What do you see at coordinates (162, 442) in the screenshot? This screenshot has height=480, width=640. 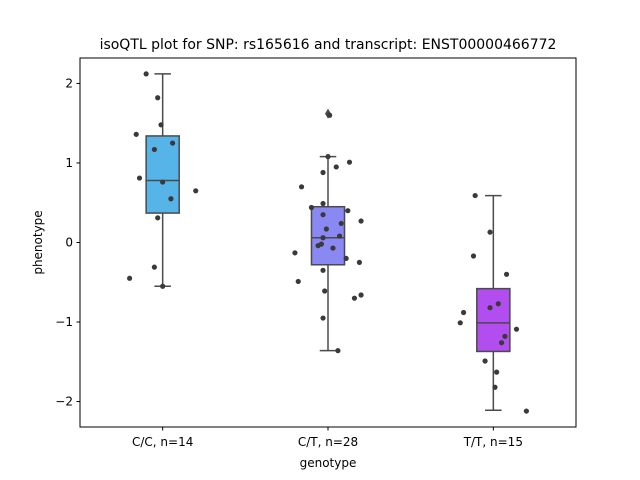 I see `x-tick-label: C/C, n=14` at bounding box center [162, 442].